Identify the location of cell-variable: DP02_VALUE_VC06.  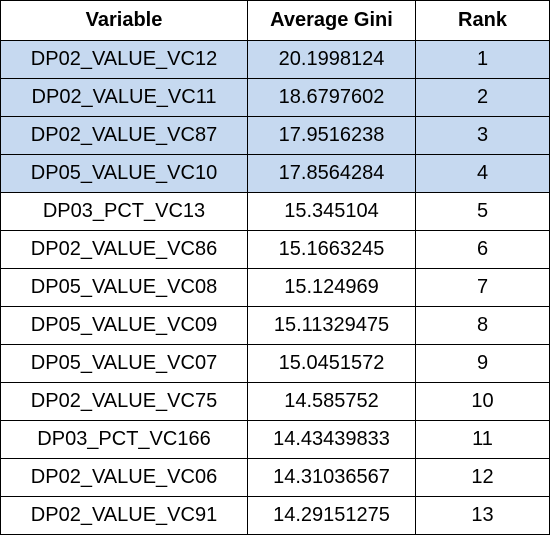
(124, 477).